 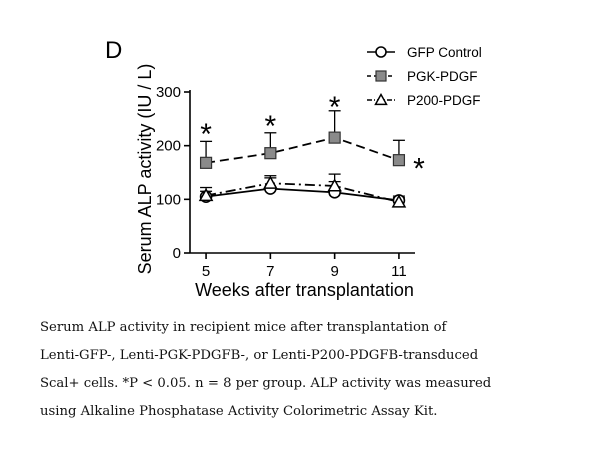 I want to click on y-tick-label: 300, so click(x=168, y=92).